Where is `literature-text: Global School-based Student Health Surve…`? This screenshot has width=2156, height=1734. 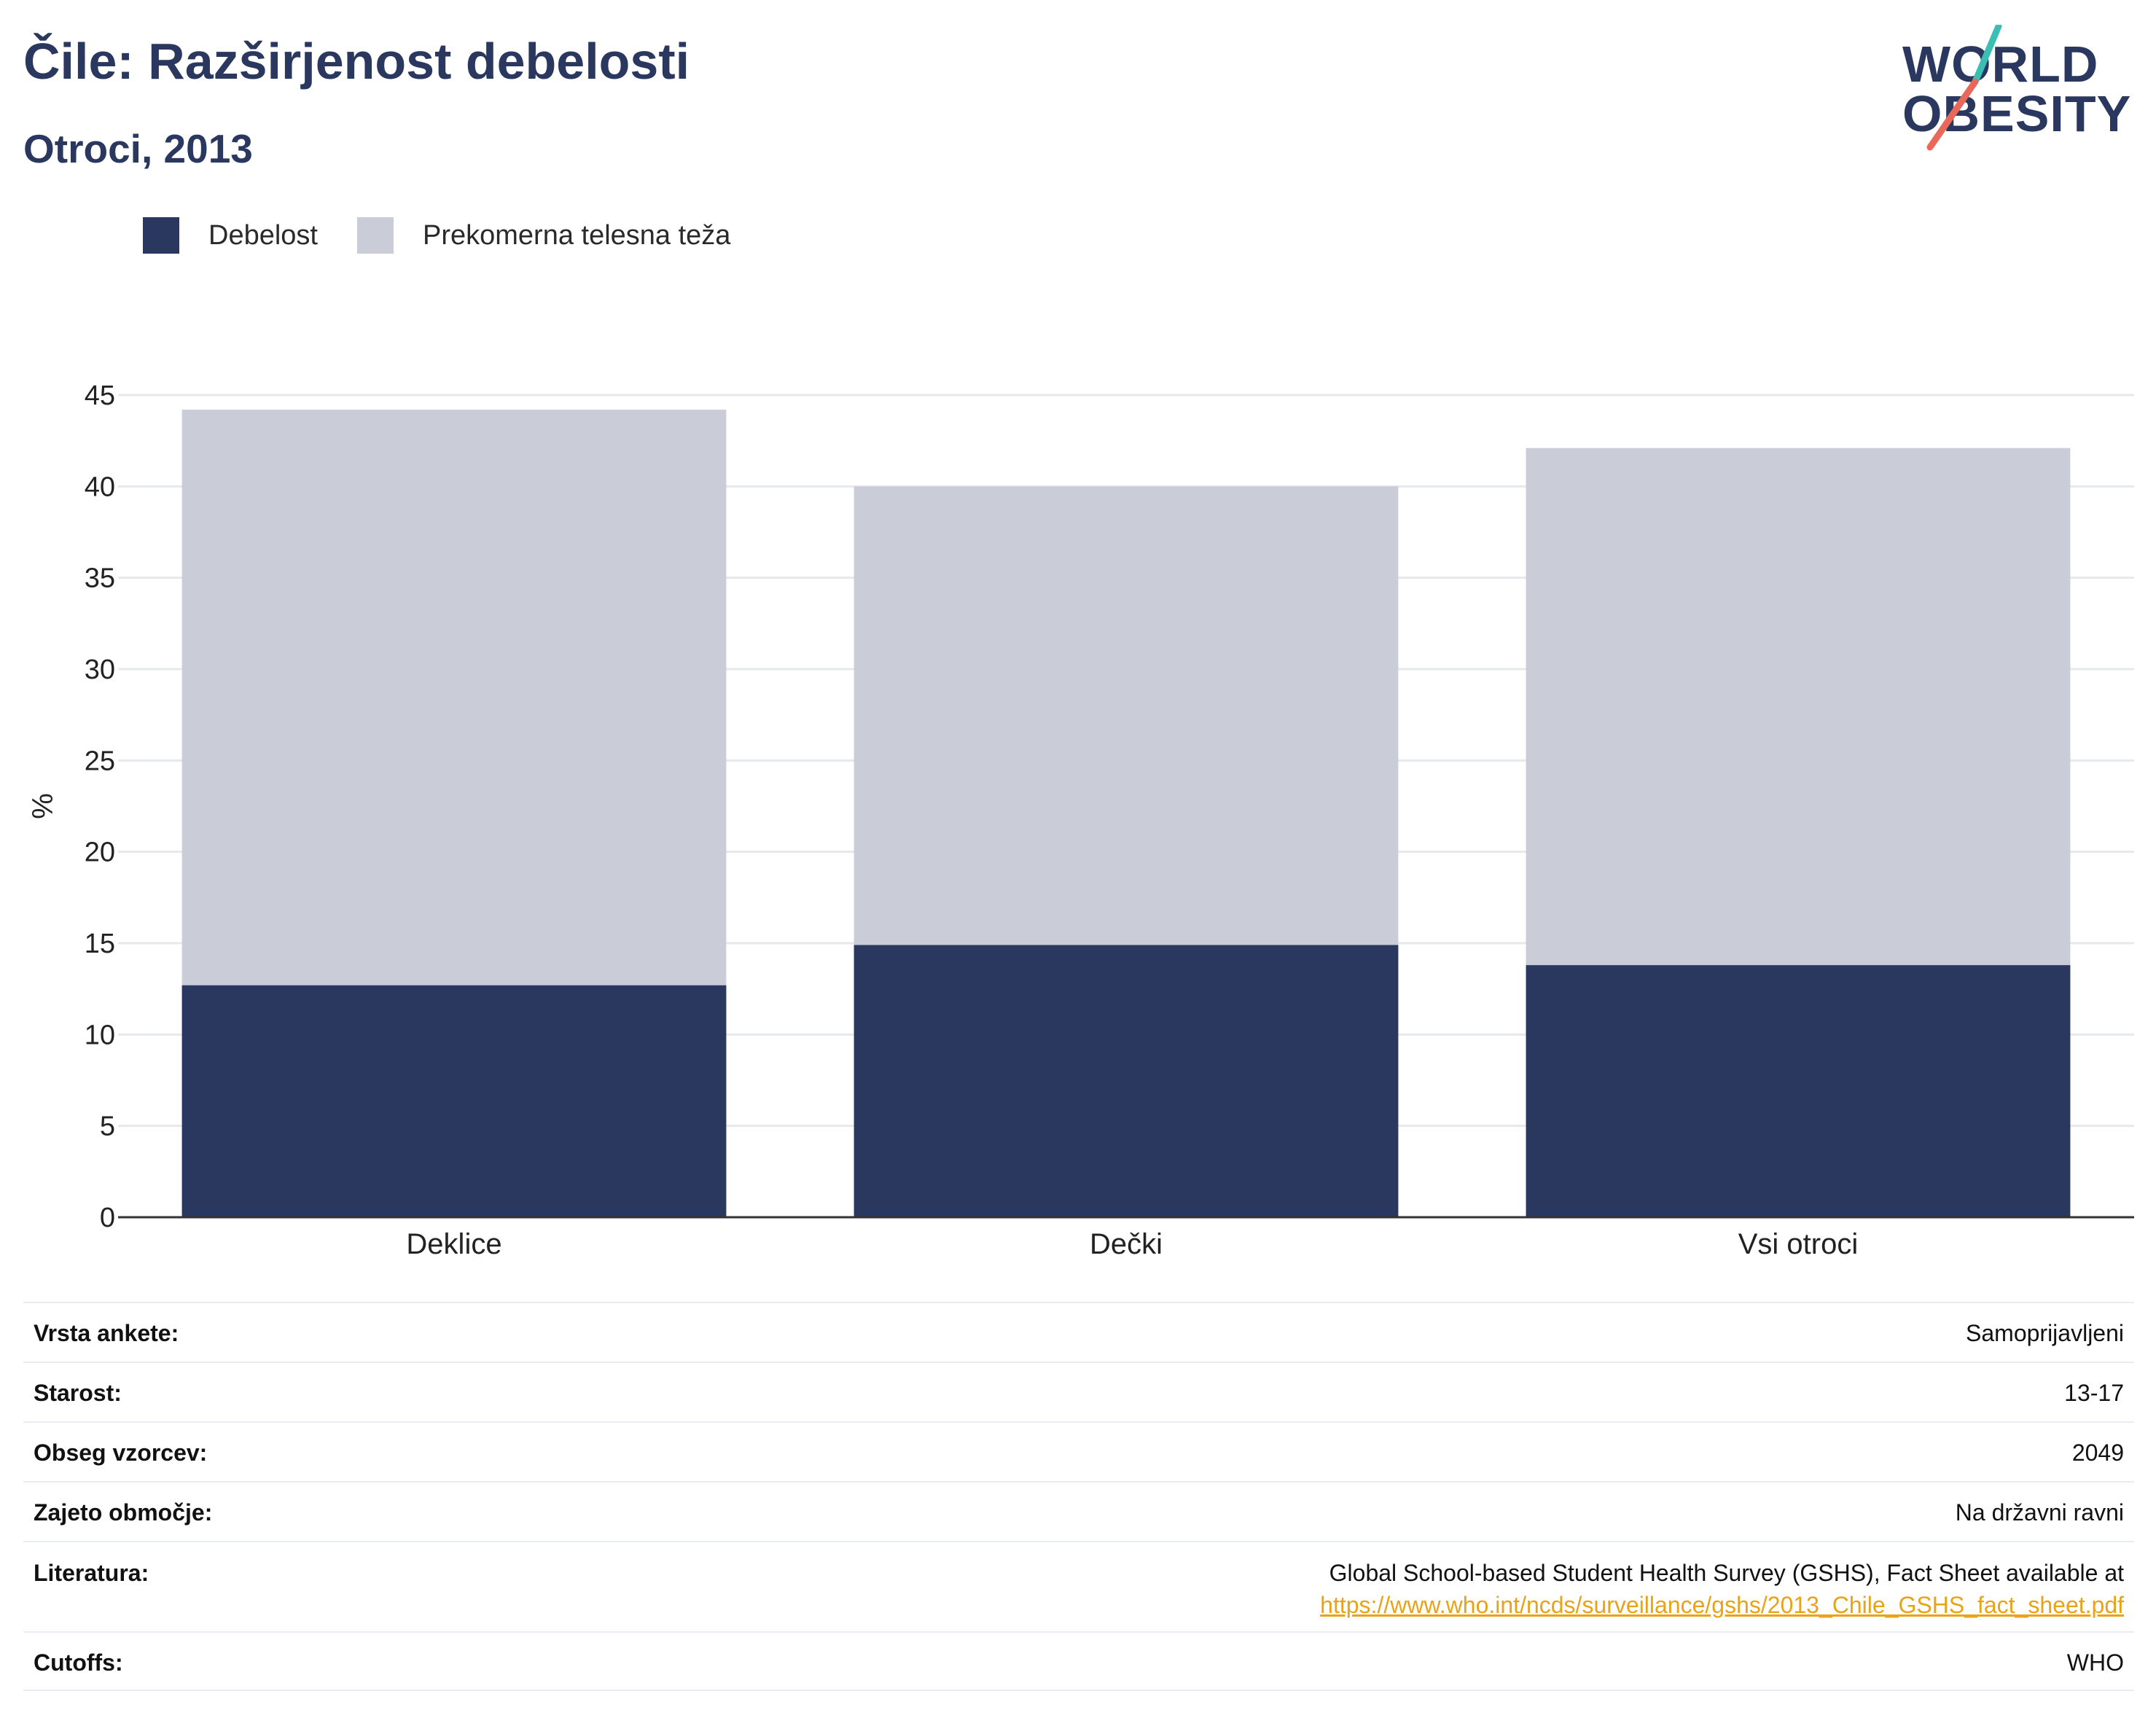 literature-text: Global School-based Student Health Surve… is located at coordinates (1727, 1573).